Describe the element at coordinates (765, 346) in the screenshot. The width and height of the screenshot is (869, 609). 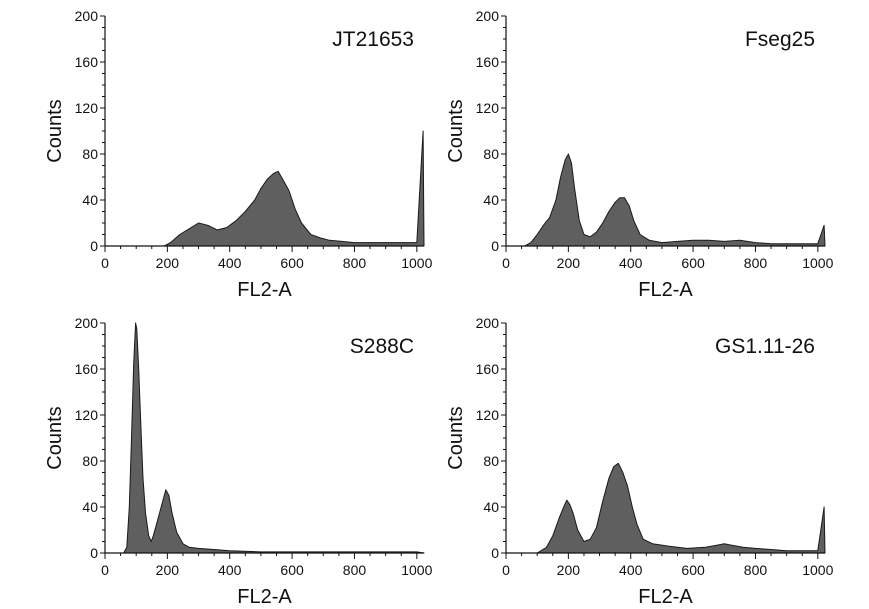
I see `panel-label: GS1.11-26` at that location.